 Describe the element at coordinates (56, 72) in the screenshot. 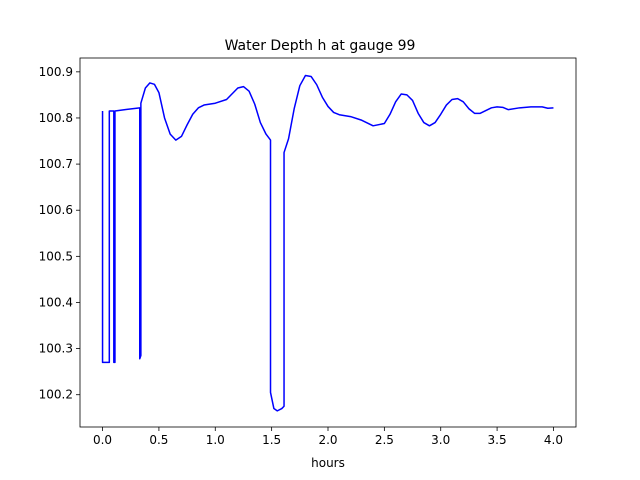

I see `y-tick-label: 100.9` at that location.